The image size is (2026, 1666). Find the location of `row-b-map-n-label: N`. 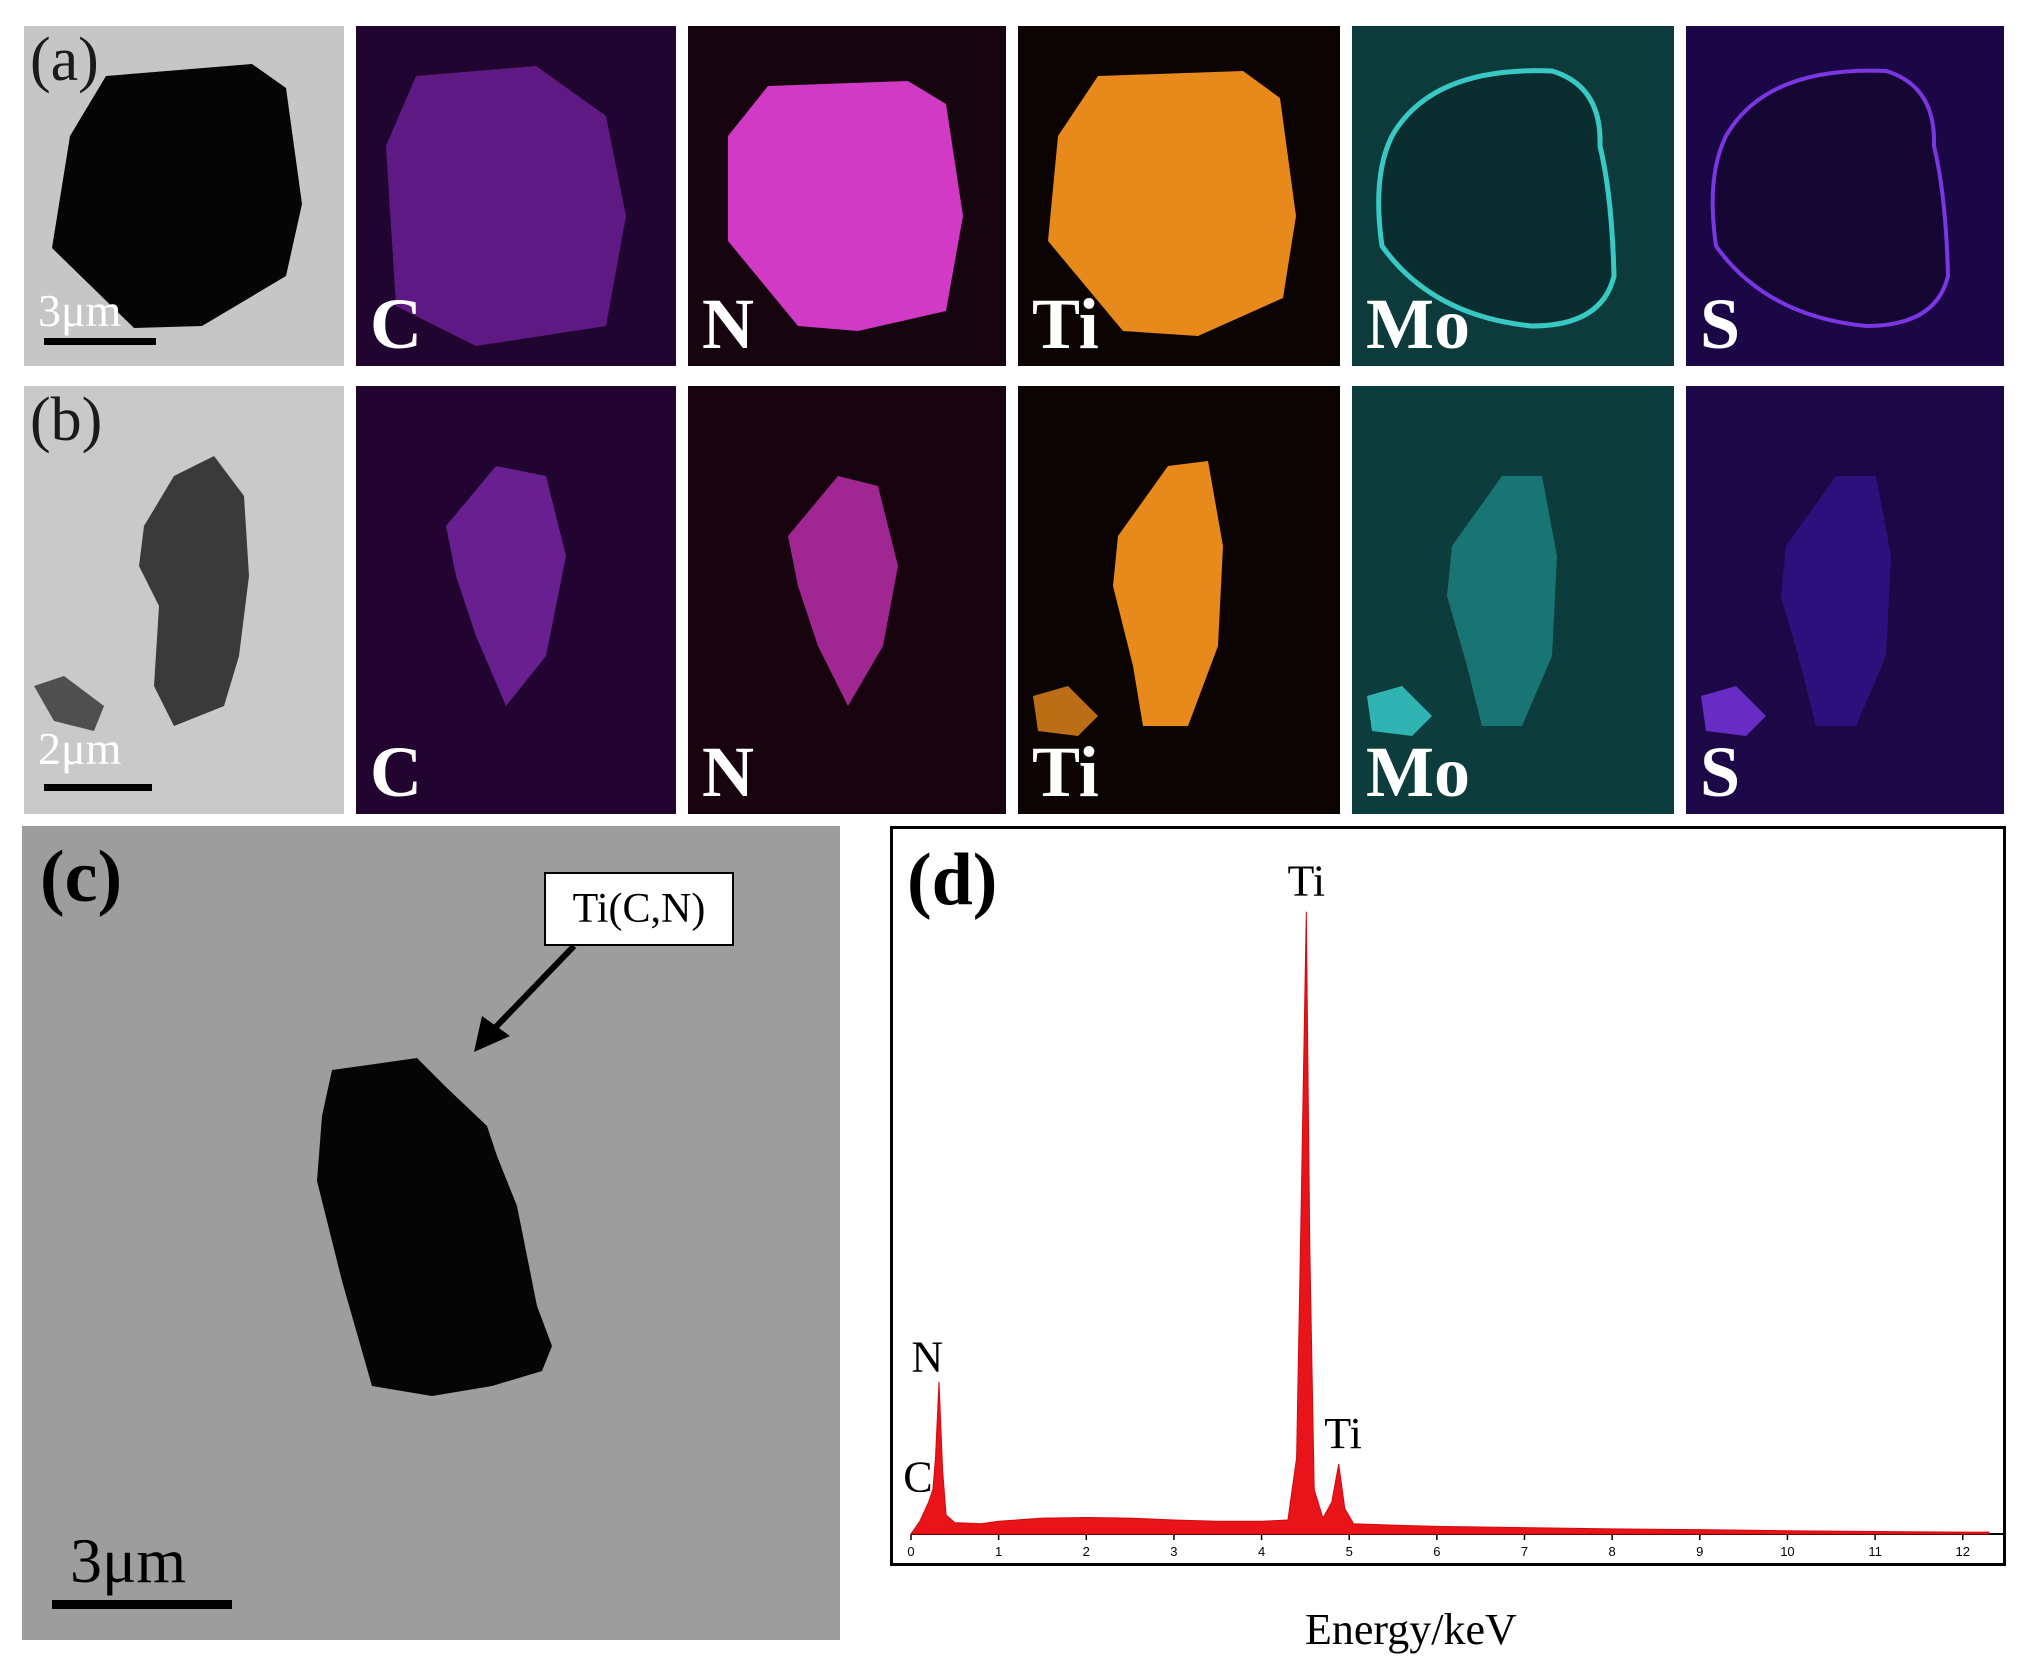

row-b-map-n-label: N is located at coordinates (728, 772).